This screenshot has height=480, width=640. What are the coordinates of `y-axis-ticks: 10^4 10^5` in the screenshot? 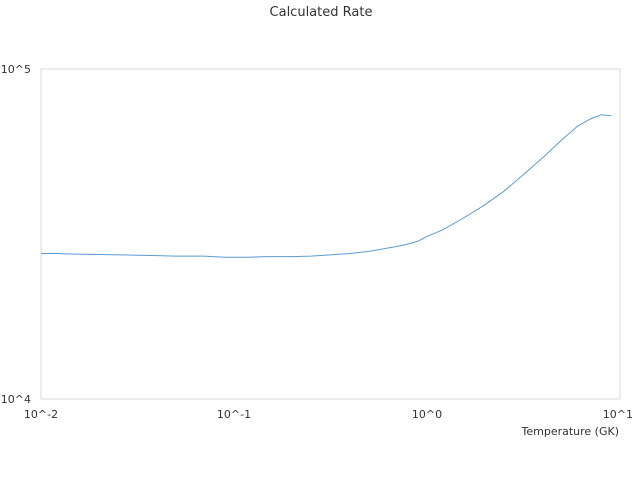 It's located at (16, 234).